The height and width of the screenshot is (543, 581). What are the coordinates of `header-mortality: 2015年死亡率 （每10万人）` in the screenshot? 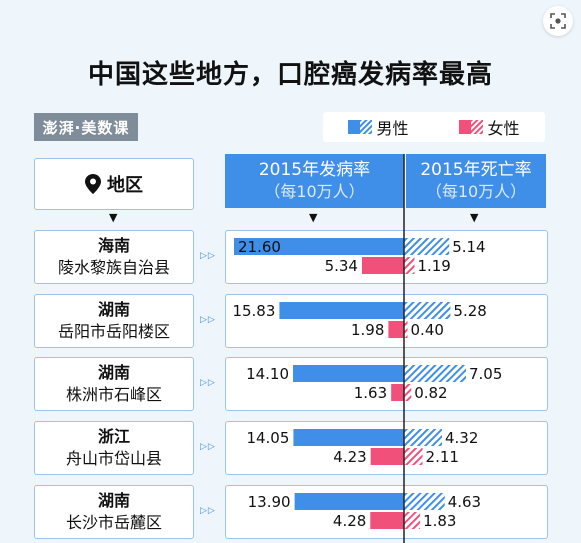 It's located at (476, 181).